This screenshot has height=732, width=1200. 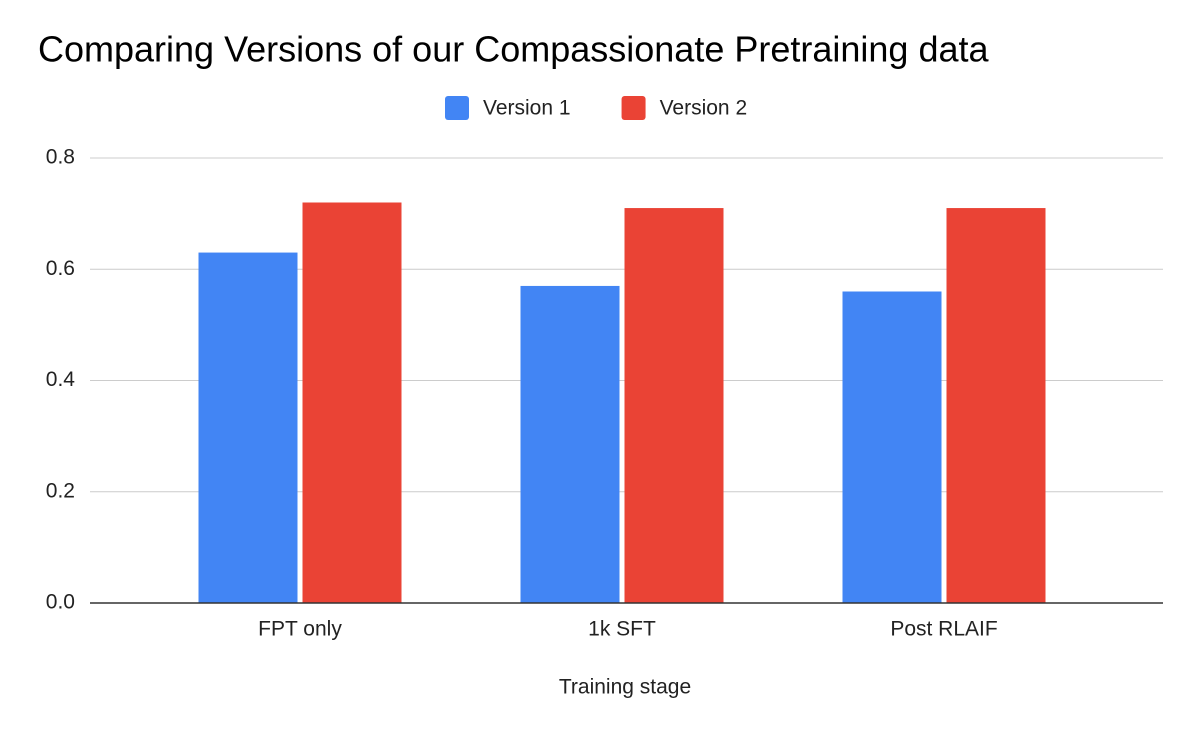 I want to click on x-tick-label: Post RLAIF, so click(x=943, y=629).